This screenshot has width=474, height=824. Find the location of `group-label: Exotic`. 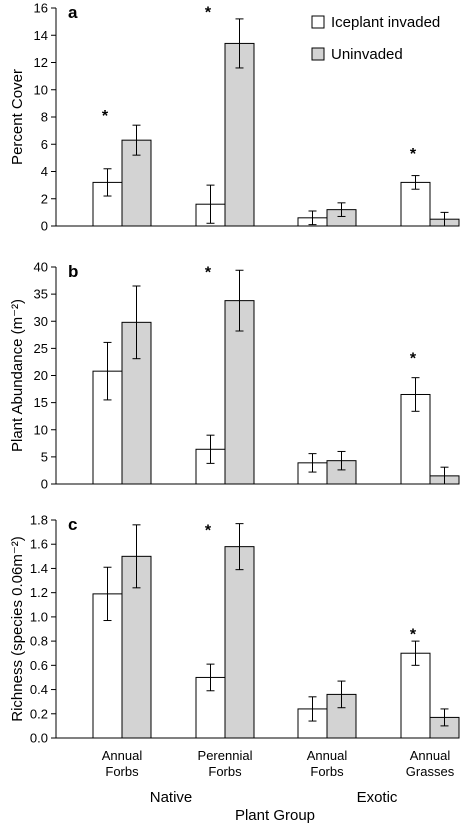

group-label: Exotic is located at coordinates (377, 797).